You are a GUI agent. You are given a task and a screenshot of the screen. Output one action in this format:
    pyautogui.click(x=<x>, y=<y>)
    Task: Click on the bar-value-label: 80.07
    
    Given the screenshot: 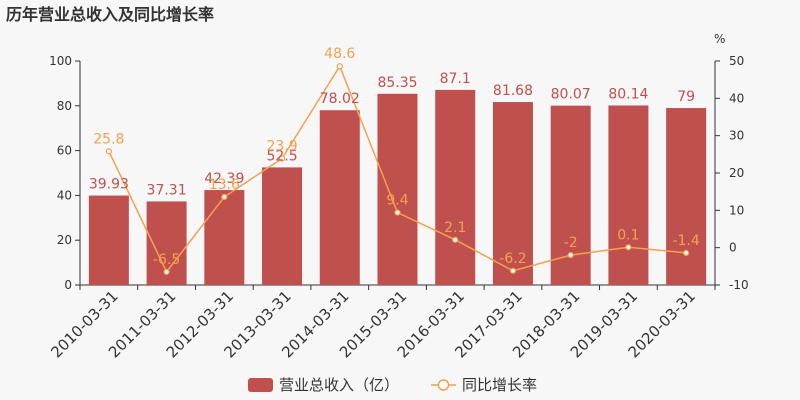 What is the action you would take?
    pyautogui.click(x=571, y=95)
    